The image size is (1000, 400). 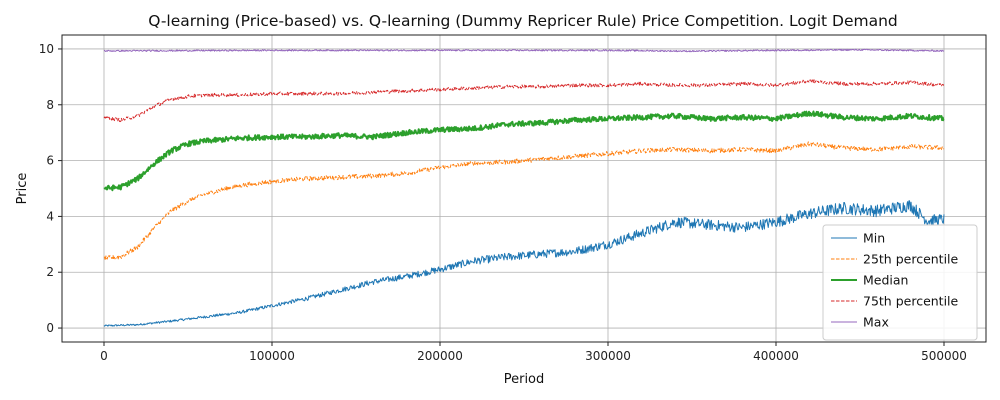 What do you see at coordinates (944, 356) in the screenshot?
I see `x-tick-label: 500000` at bounding box center [944, 356].